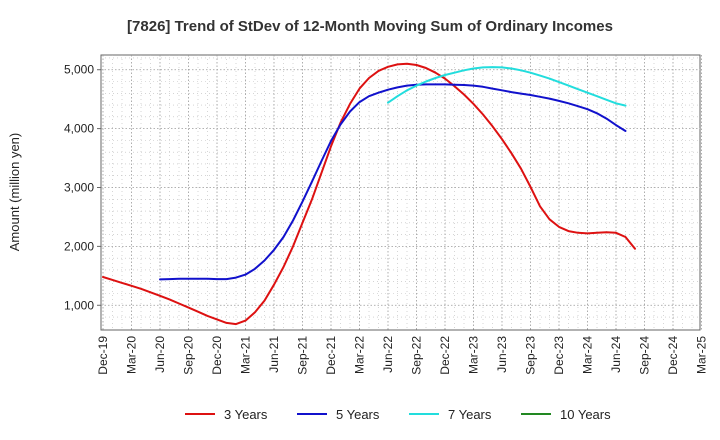 This screenshot has height=440, width=720. What do you see at coordinates (585, 414) in the screenshot?
I see `legend-label: 10 Years` at bounding box center [585, 414].